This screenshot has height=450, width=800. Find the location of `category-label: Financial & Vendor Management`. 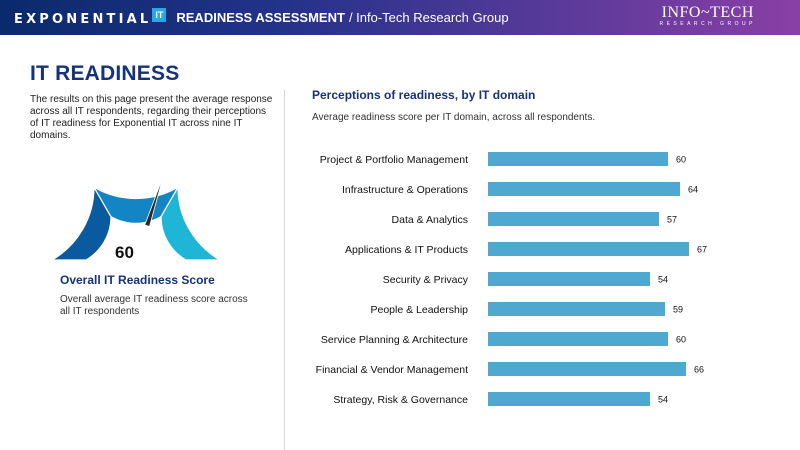

category-label: Financial & Vendor Management is located at coordinates (392, 370).